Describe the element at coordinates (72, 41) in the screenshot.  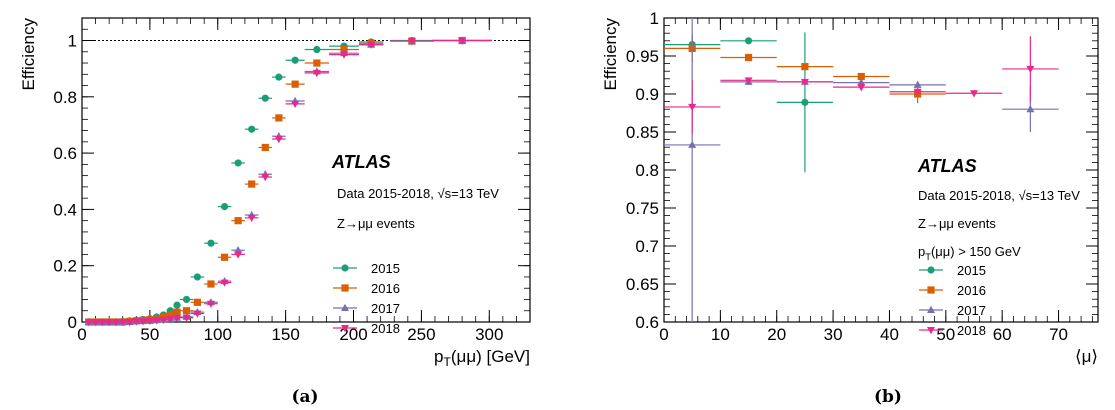
I see `y-tick-label: 1` at that location.